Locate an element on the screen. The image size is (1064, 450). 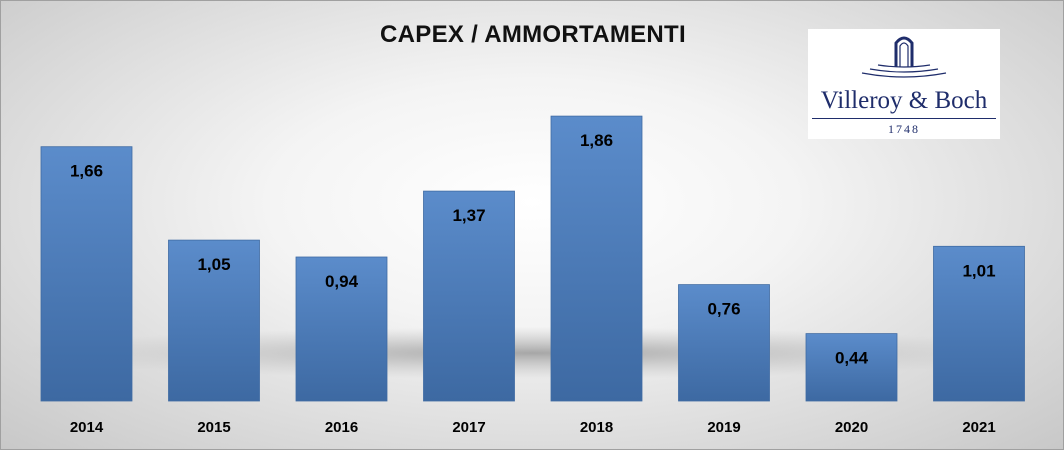
floor-shadow is located at coordinates (533, 353).